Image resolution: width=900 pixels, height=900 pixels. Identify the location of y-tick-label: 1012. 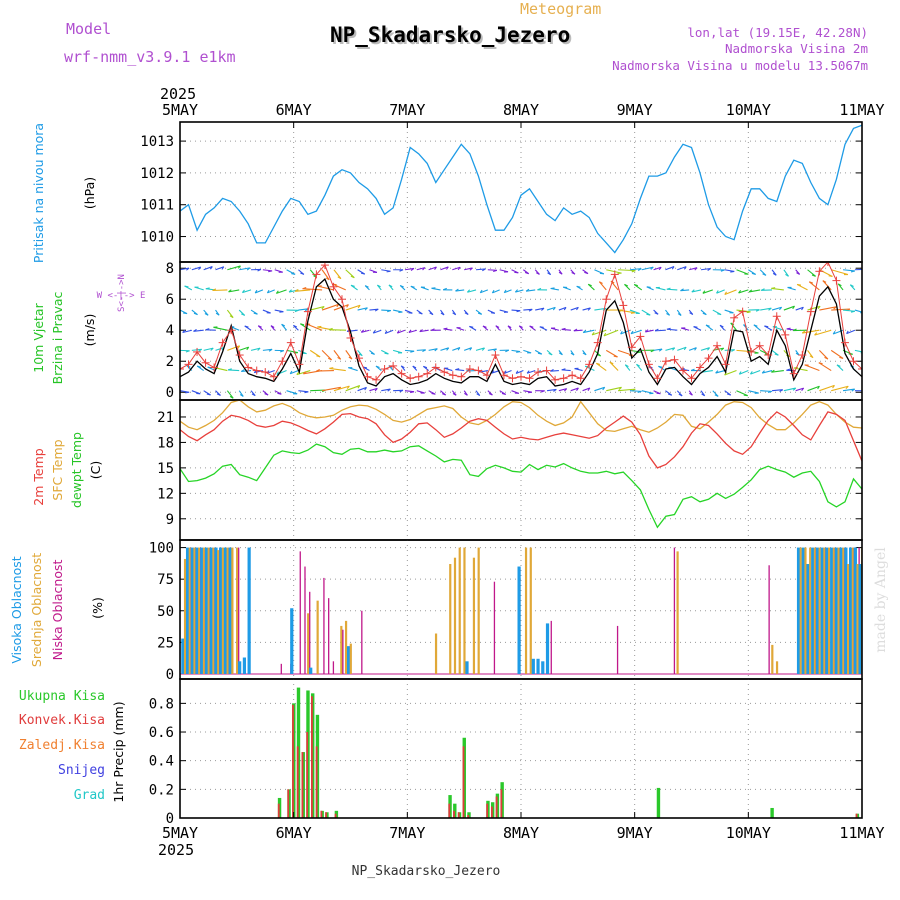
(157, 174).